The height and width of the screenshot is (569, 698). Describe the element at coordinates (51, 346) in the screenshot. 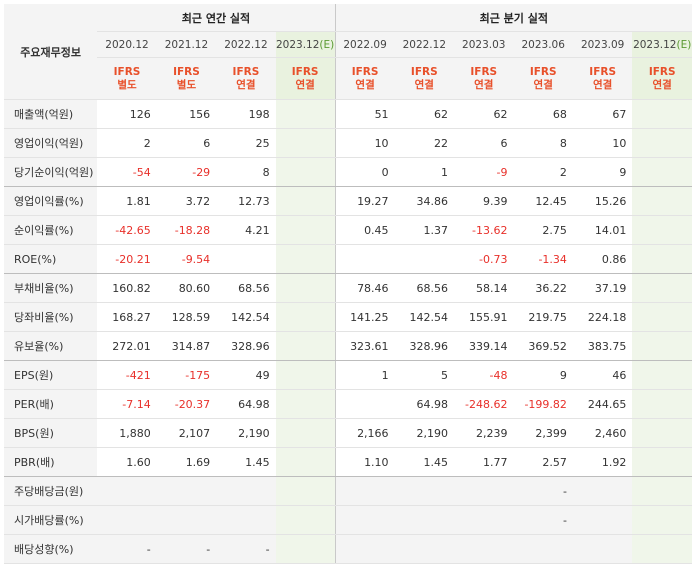

I see `row-label: 유보율(%)` at that location.